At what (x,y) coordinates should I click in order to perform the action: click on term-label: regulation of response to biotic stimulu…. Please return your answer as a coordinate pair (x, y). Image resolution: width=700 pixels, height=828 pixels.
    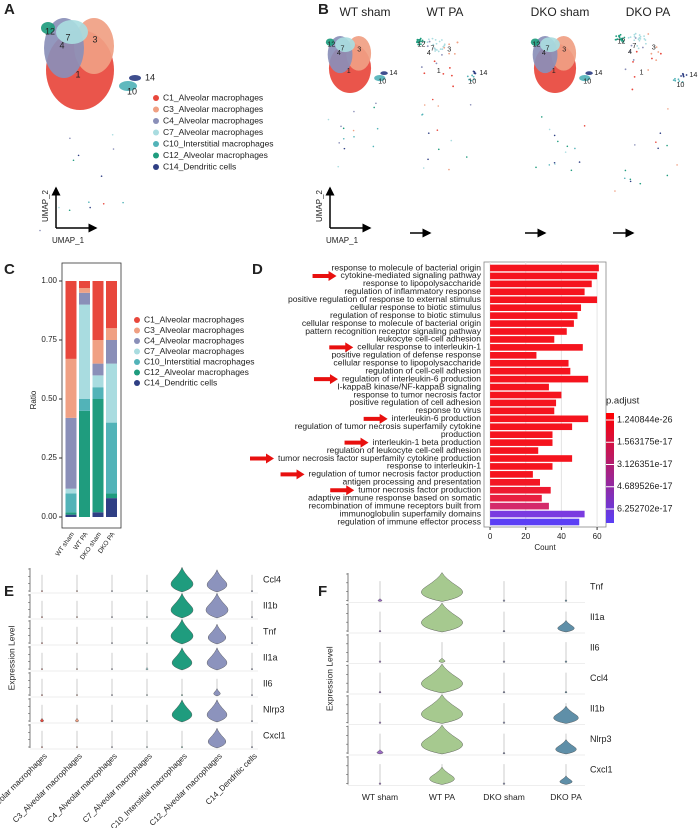
    Looking at the image, I should click on (405, 315).